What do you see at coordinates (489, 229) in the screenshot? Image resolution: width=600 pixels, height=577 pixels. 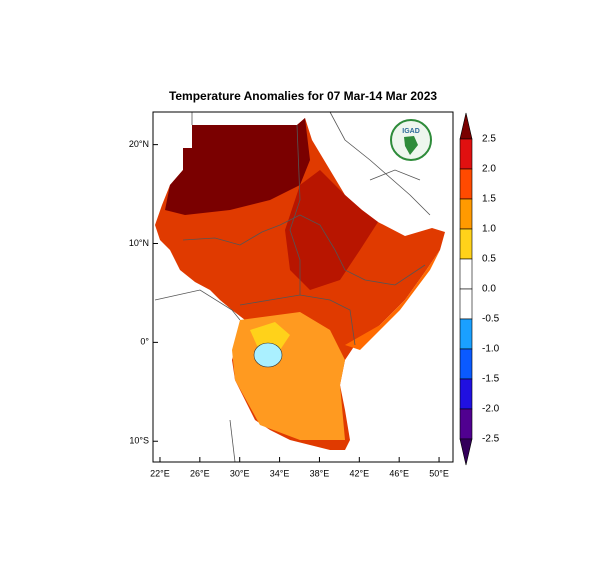 I see `colorbar-label: 1.0` at bounding box center [489, 229].